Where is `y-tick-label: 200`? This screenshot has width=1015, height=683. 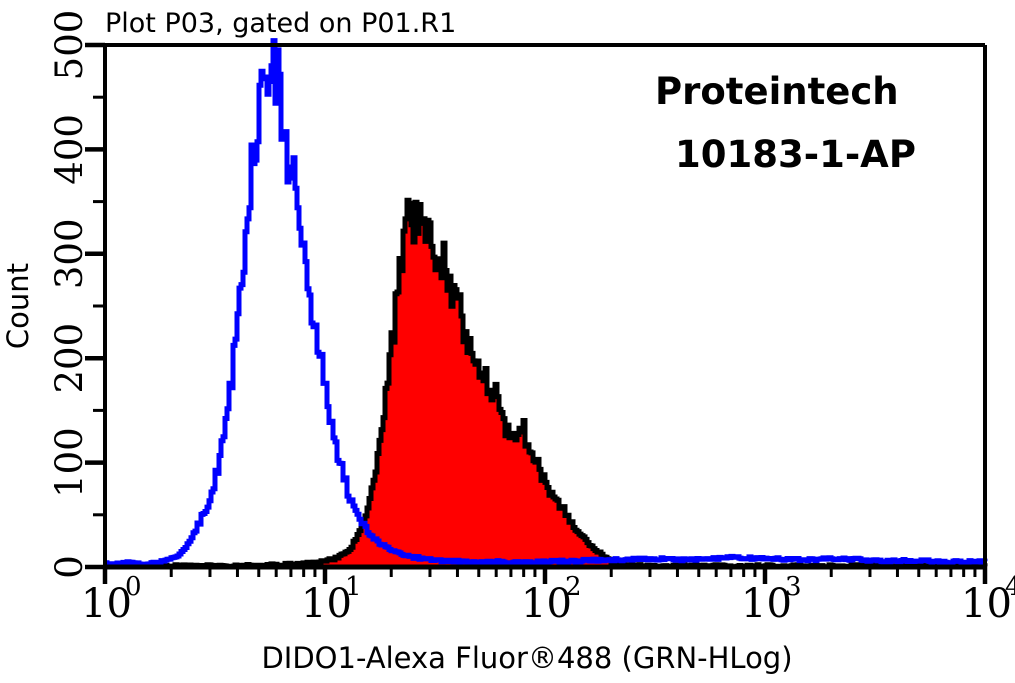 y-tick-label: 200 is located at coordinates (69, 358).